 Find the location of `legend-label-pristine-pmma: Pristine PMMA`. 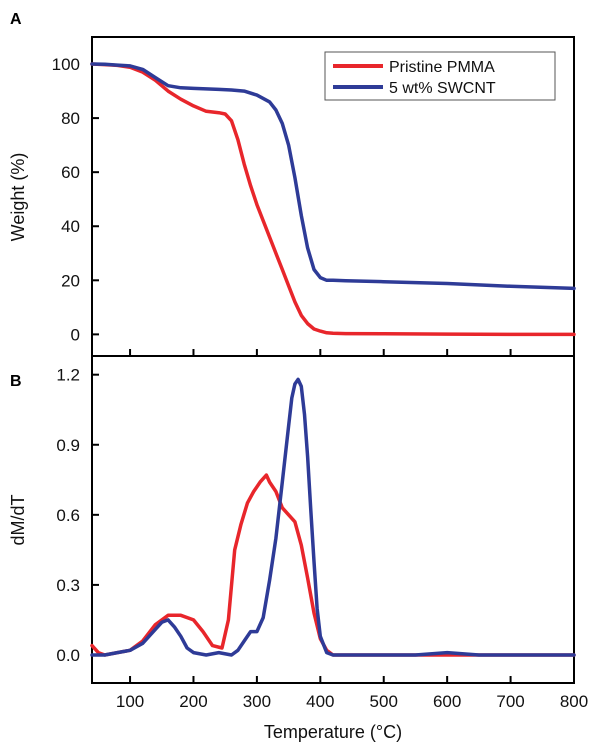

legend-label-pristine-pmma: Pristine PMMA is located at coordinates (442, 67).